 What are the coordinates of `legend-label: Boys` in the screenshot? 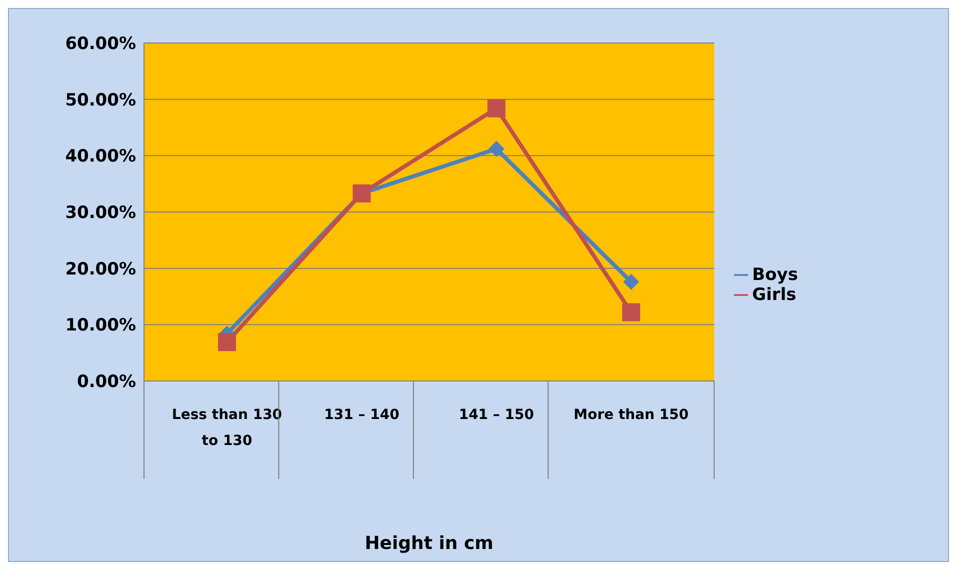 It's located at (775, 275).